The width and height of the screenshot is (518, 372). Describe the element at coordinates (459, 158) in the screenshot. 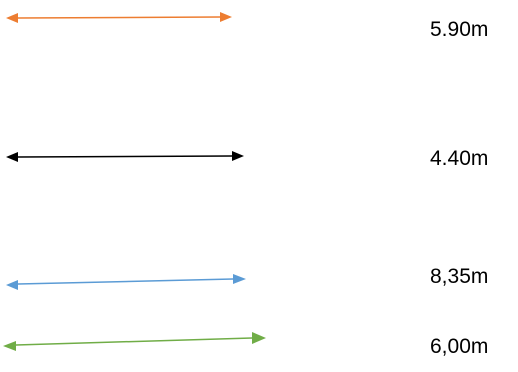

I see `measurement-label-2: 4.40m` at that location.